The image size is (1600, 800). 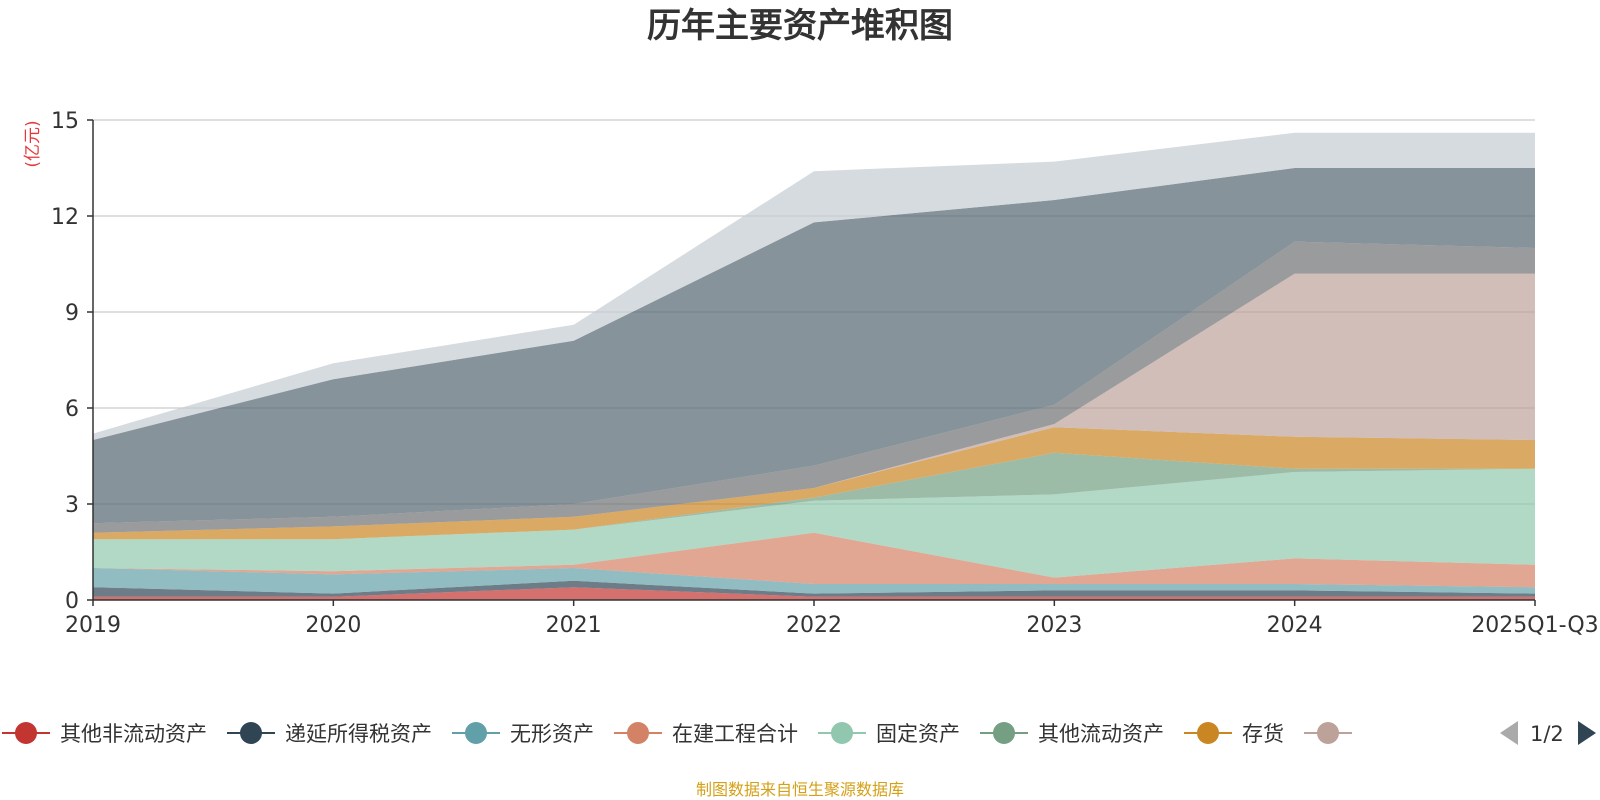 I want to click on legend-item: 固定资产, so click(x=889, y=734).